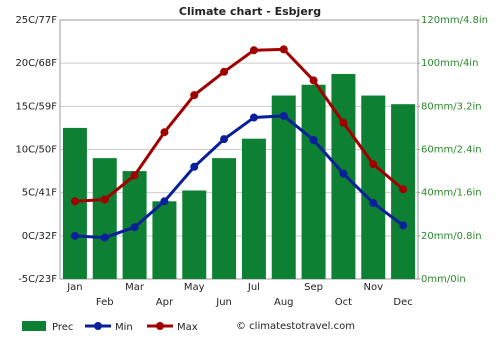  Describe the element at coordinates (39, 193) in the screenshot. I see `y-tick-label: 5C/41F` at that location.